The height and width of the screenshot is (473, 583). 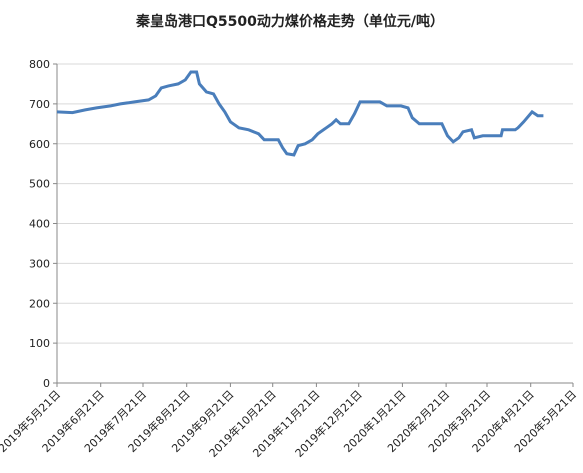 I want to click on chart-title: 秦皇岛港口Q5500动力煤价格走势（单位元/吨）, so click(x=289, y=21).